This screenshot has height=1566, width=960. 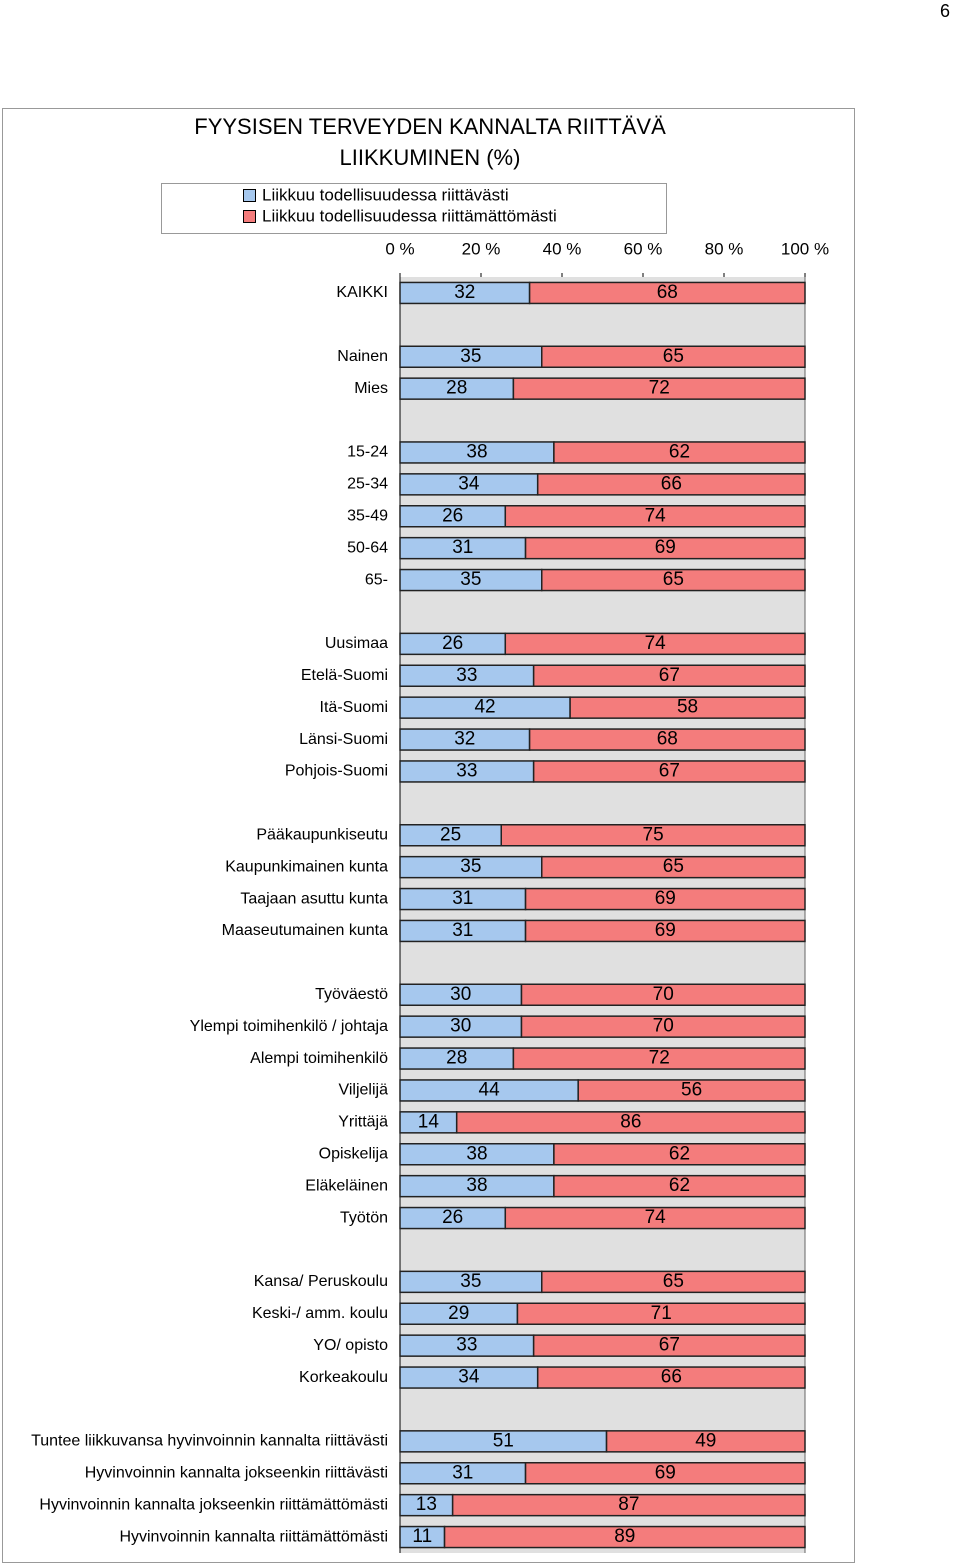 What do you see at coordinates (306, 866) in the screenshot?
I see `y-tick-label: Kaupunkimainen kunta` at bounding box center [306, 866].